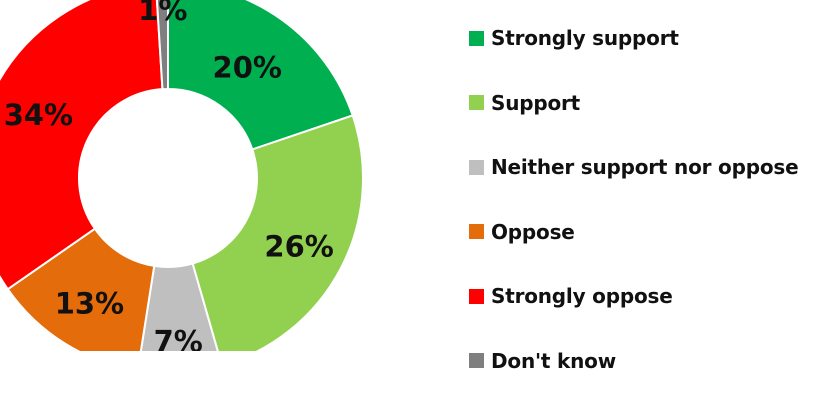  I want to click on legend-label-oppose: Oppose, so click(533, 232).